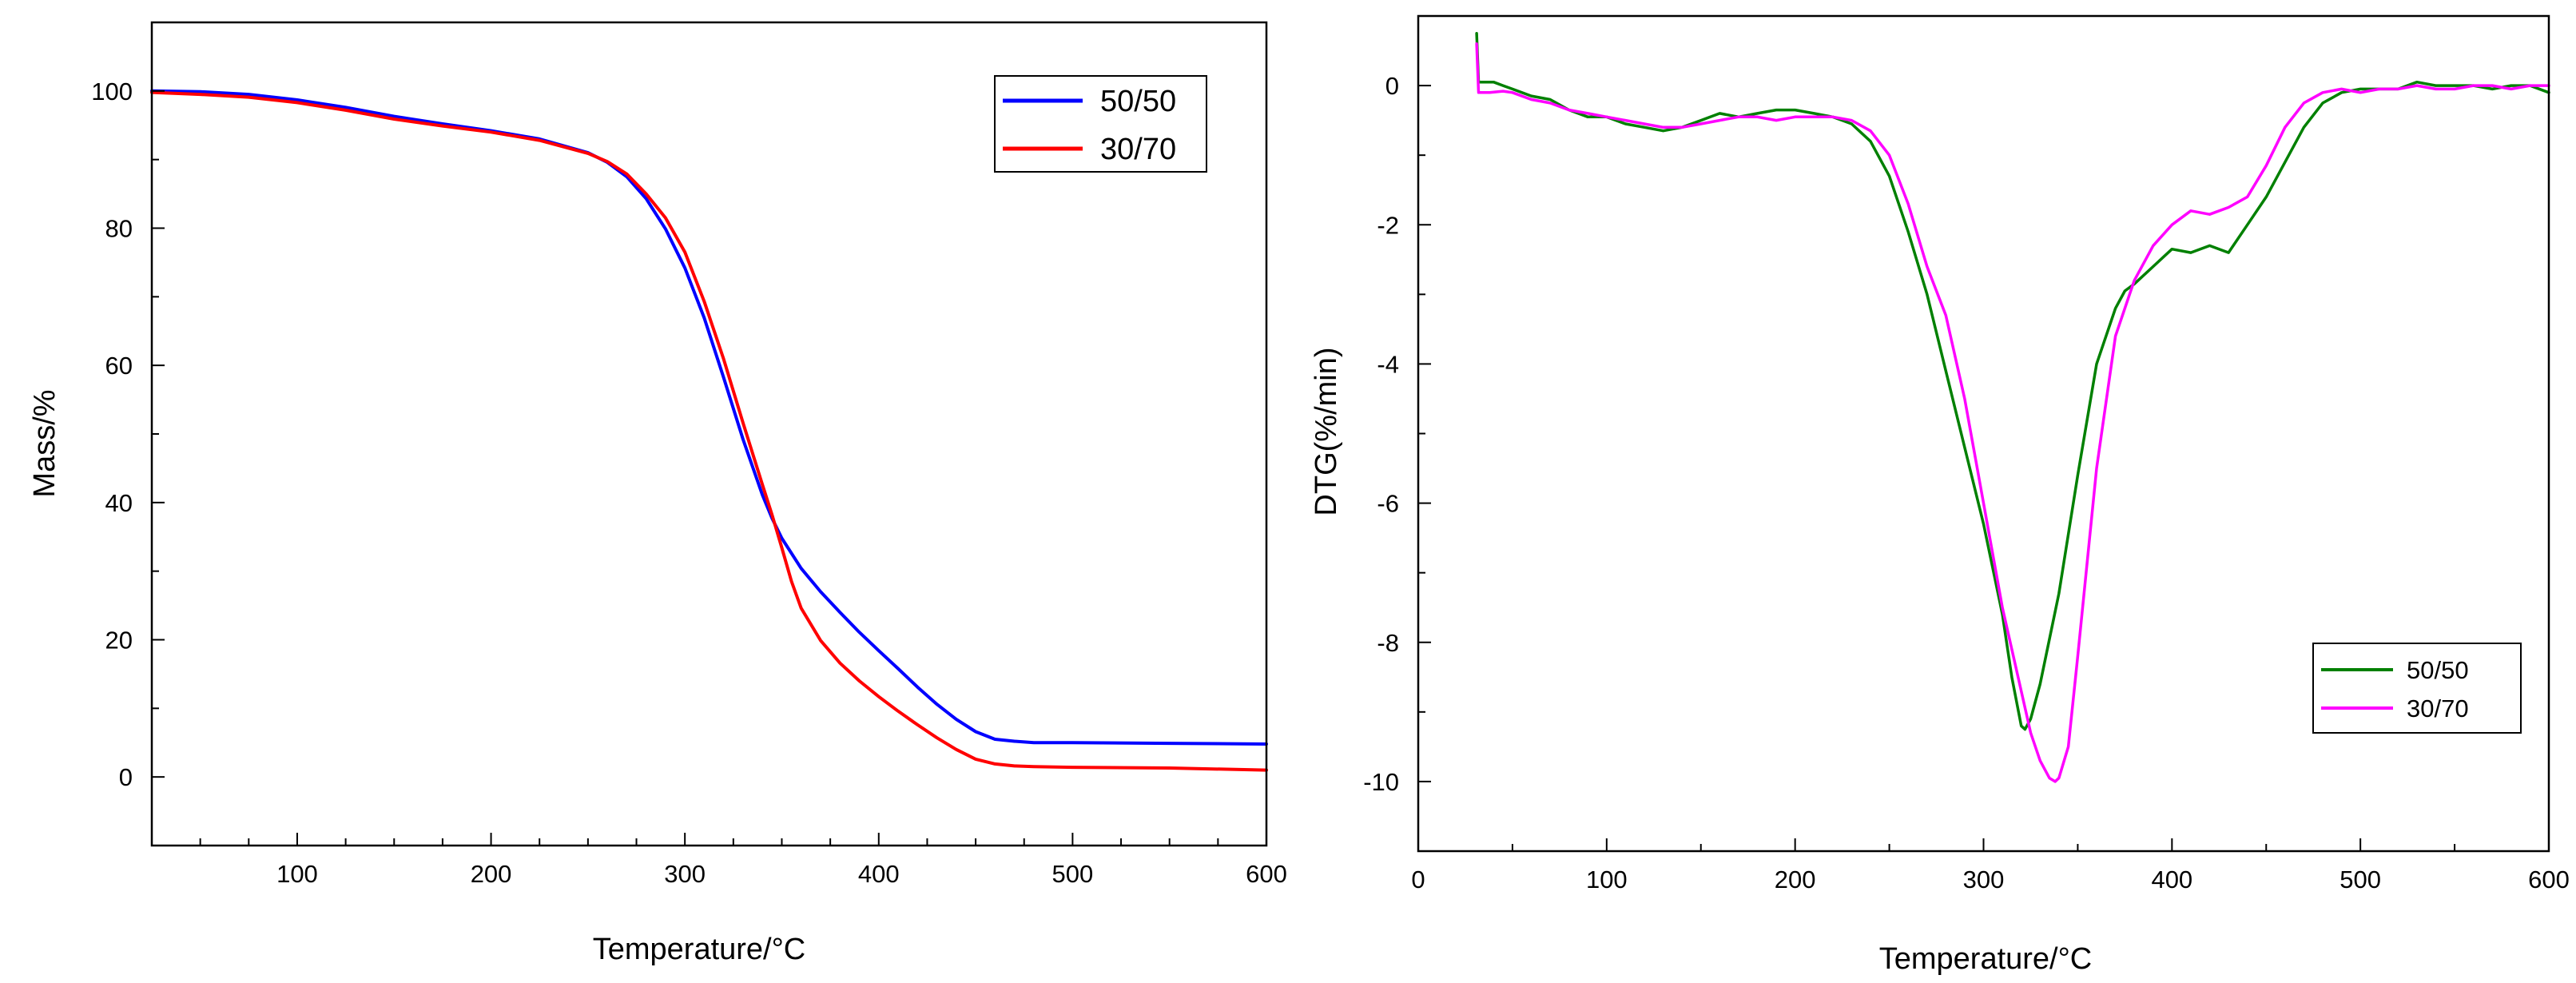 The image size is (2576, 983). I want to click on dtg-legend-box, so click(2417, 688).